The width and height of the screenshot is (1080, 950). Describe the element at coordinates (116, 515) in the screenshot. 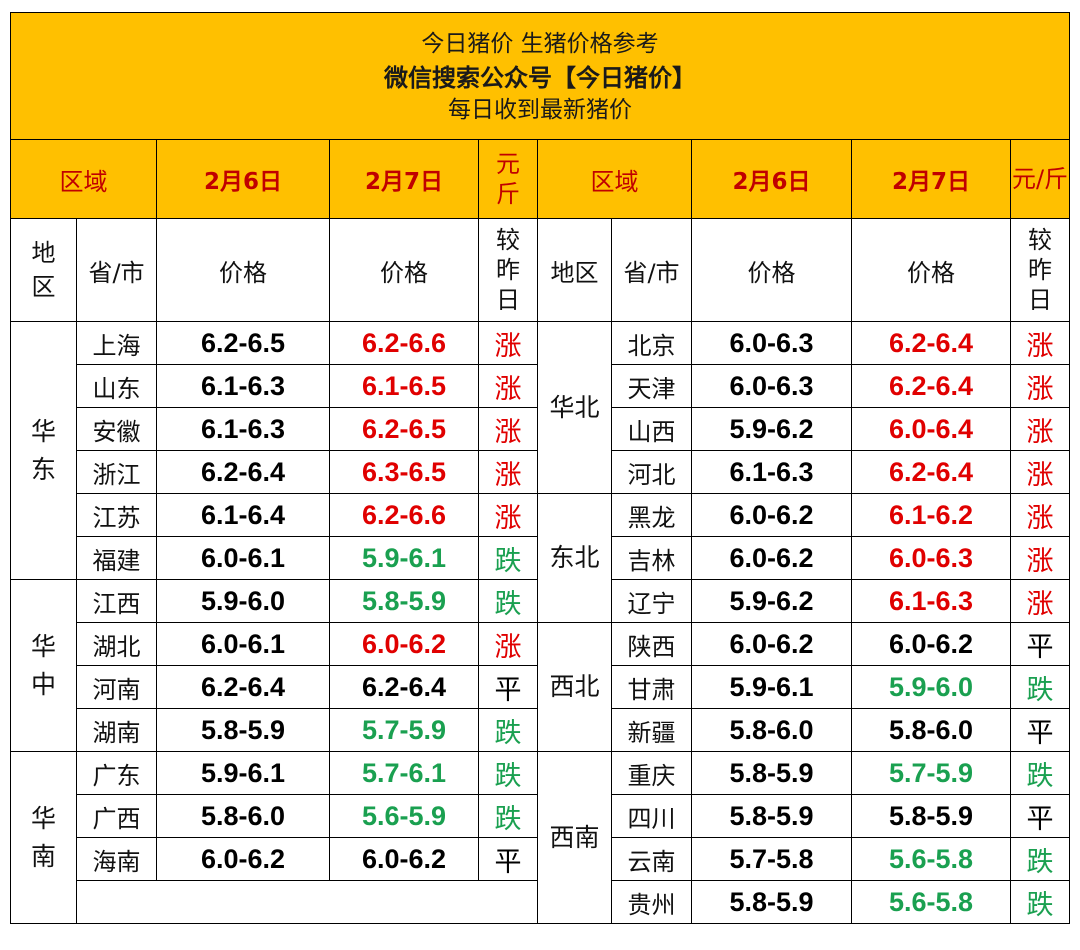

I see `province-cell: 江苏` at that location.